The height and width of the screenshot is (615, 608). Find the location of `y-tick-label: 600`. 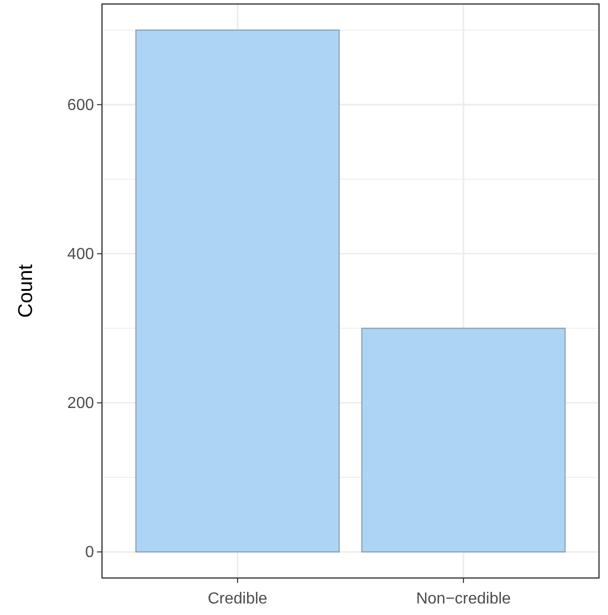

y-tick-label: 600 is located at coordinates (80, 105).